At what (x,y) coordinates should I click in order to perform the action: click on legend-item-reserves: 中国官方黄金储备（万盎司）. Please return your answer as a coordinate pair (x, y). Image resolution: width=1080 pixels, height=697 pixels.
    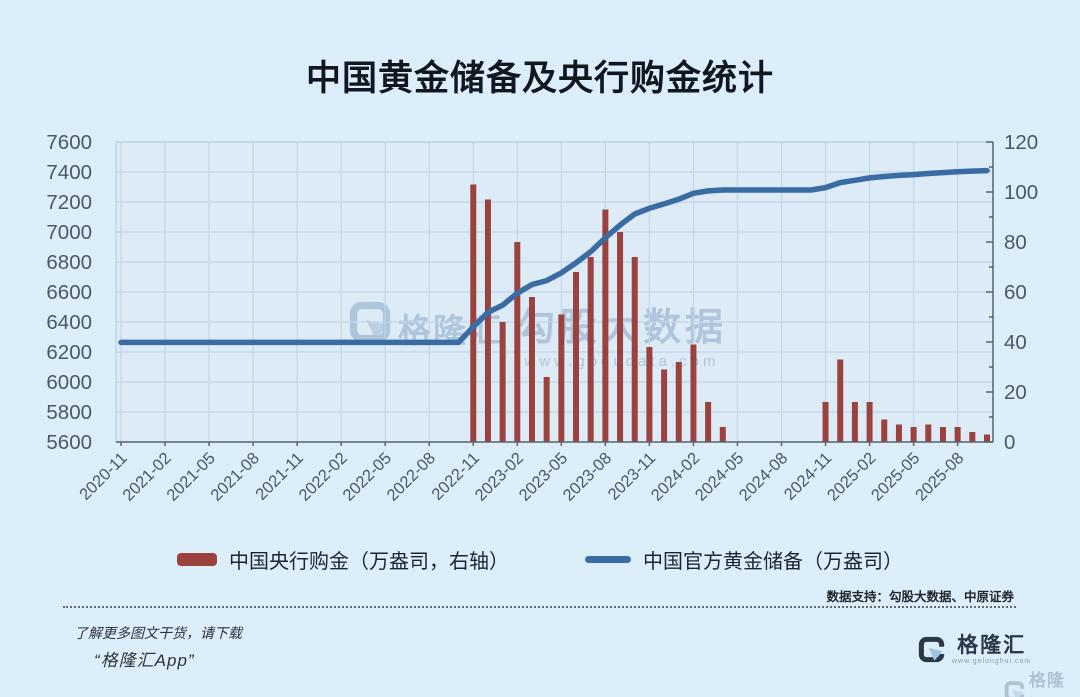
    Looking at the image, I should click on (744, 559).